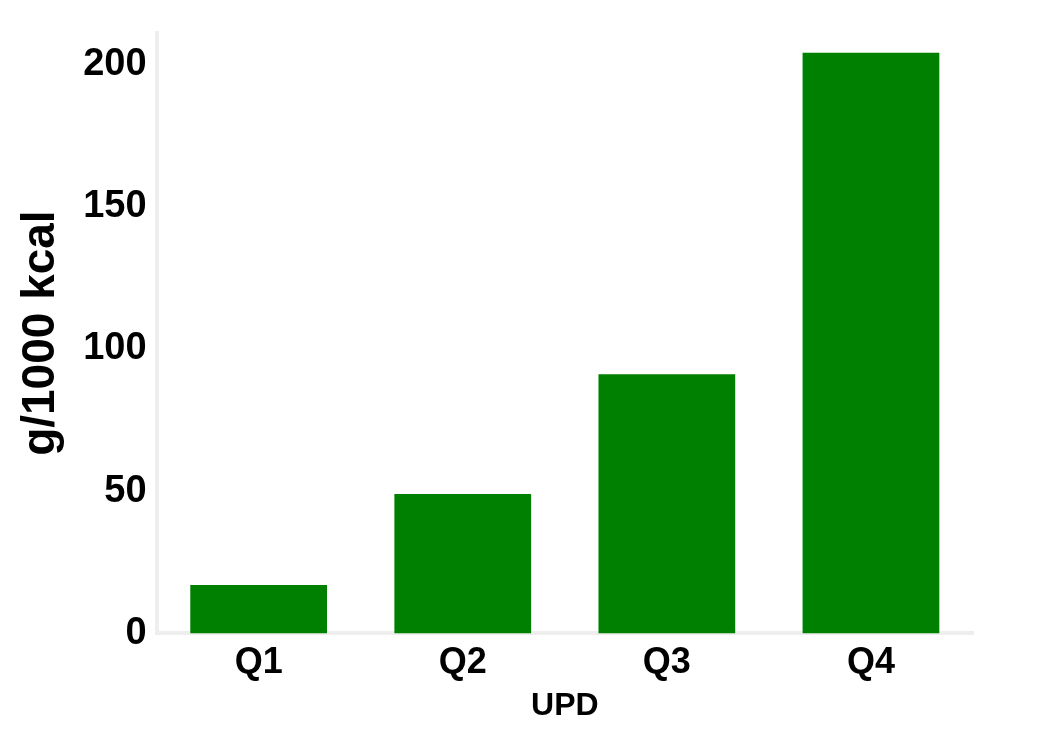  What do you see at coordinates (115, 61) in the screenshot?
I see `y-tick-label: 200` at bounding box center [115, 61].